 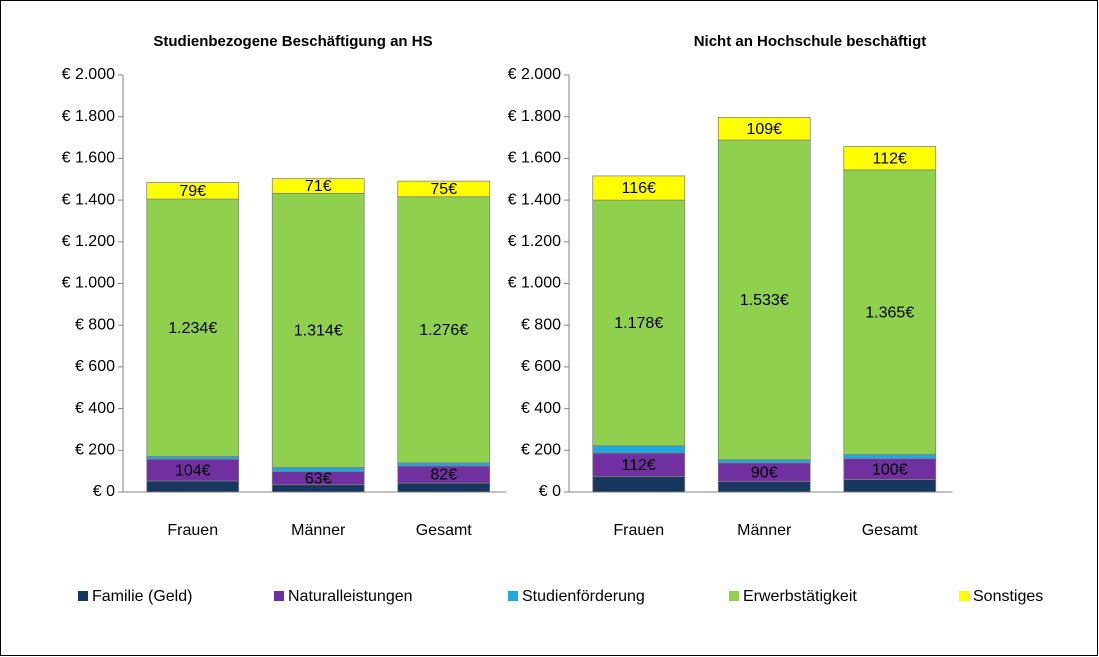 I want to click on data-label: 100€, so click(x=890, y=469).